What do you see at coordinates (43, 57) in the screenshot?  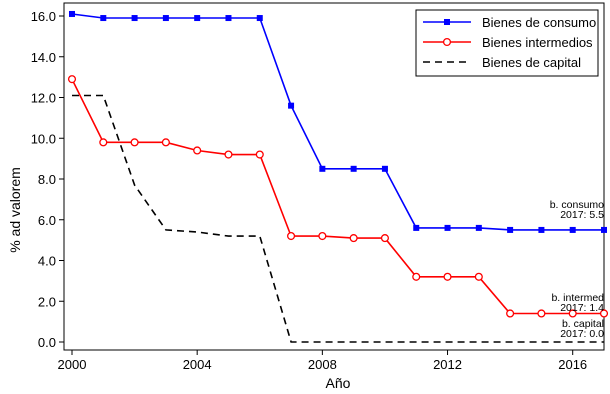 I see `y-tick-label: 14.0` at bounding box center [43, 57].